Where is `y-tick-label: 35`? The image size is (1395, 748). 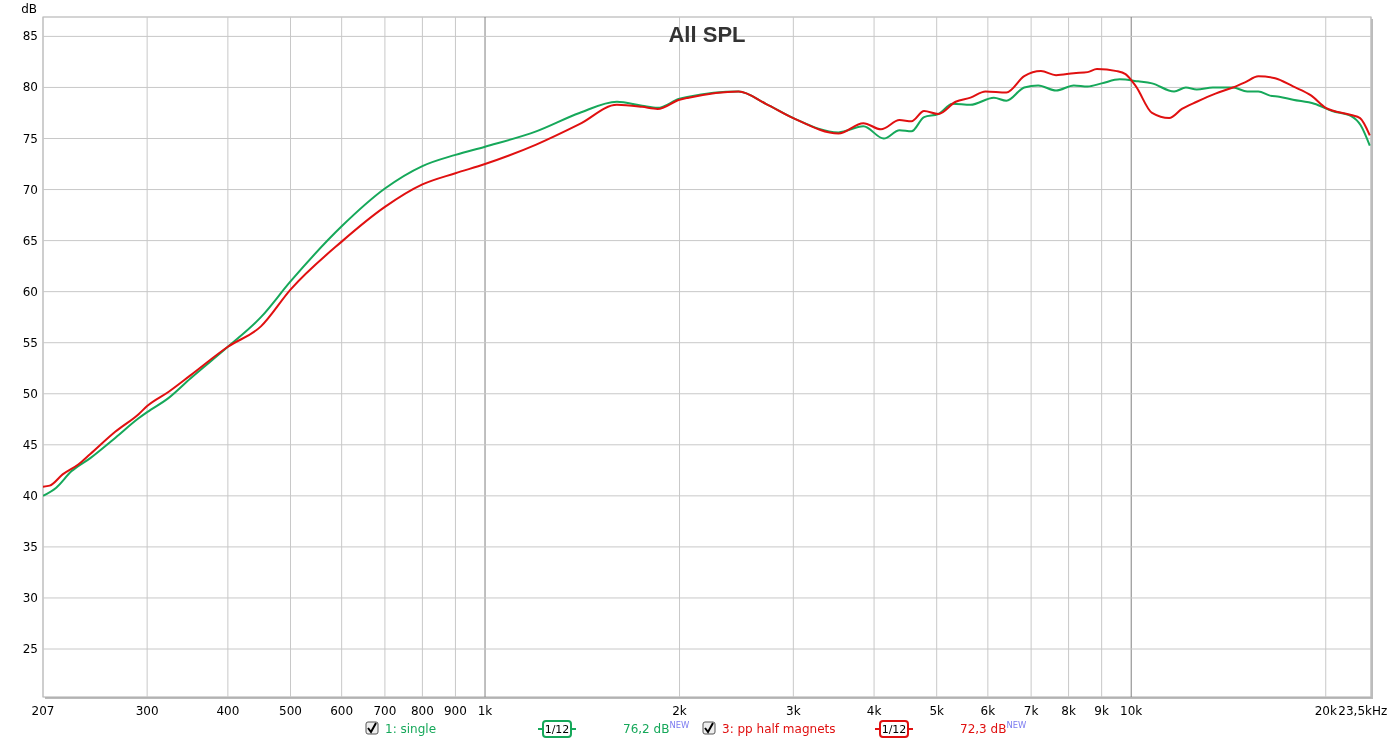
y-tick-label: 35 is located at coordinates (30, 546).